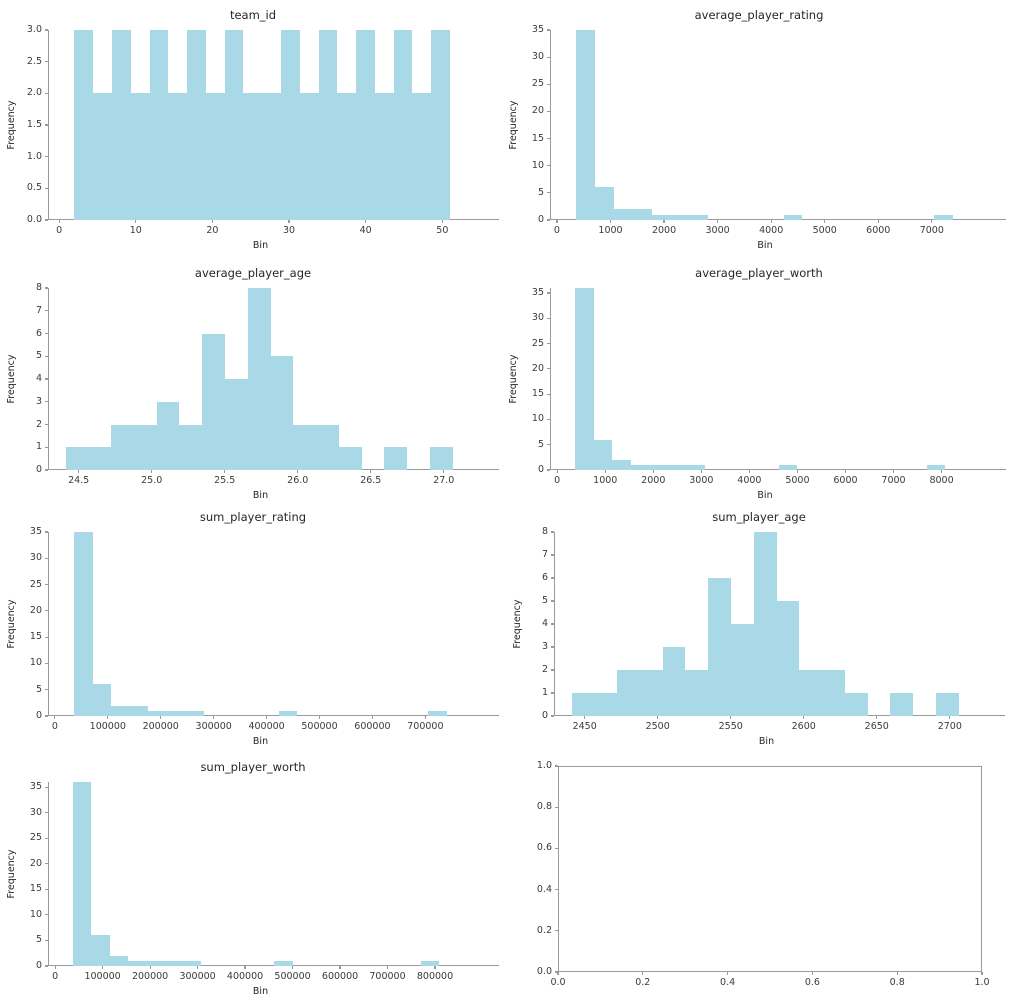  Describe the element at coordinates (319, 726) in the screenshot. I see `x-tick-label: 500000` at that location.